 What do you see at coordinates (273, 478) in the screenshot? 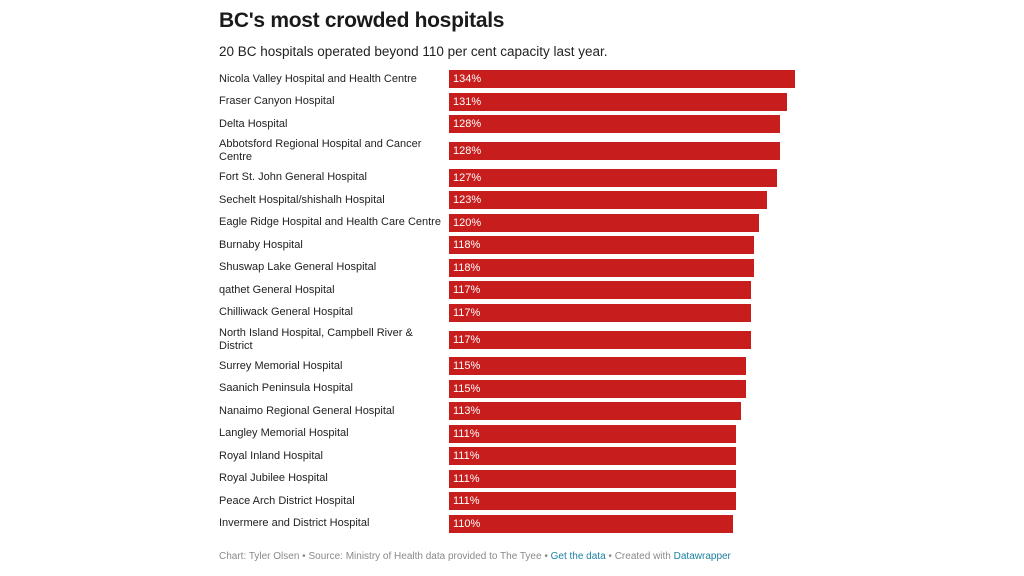
I see `bar-label: Royal Jubilee Hospital` at bounding box center [273, 478].